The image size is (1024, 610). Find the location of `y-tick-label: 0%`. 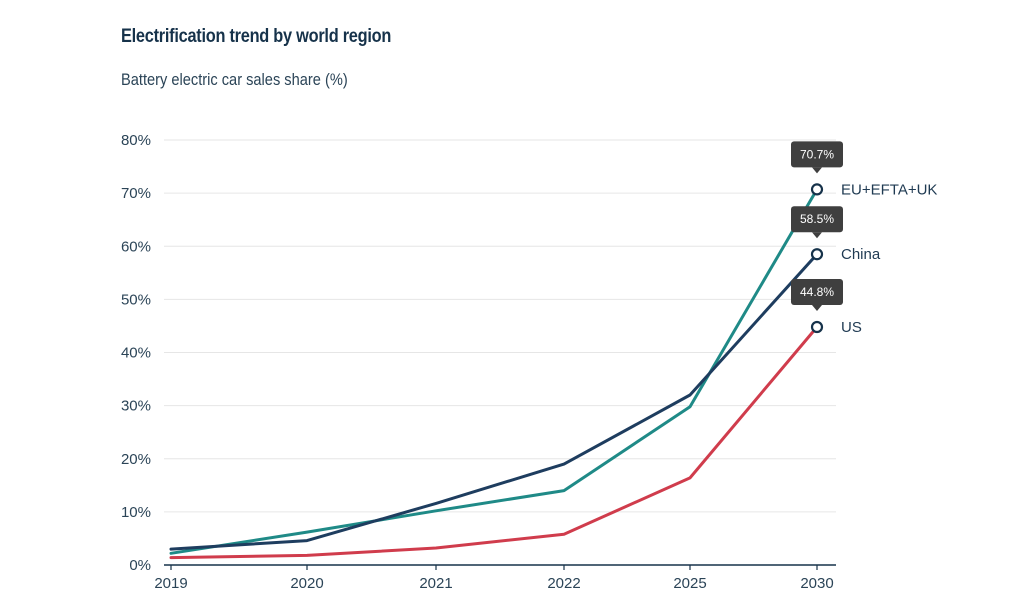

y-tick-label: 0% is located at coordinates (140, 565).